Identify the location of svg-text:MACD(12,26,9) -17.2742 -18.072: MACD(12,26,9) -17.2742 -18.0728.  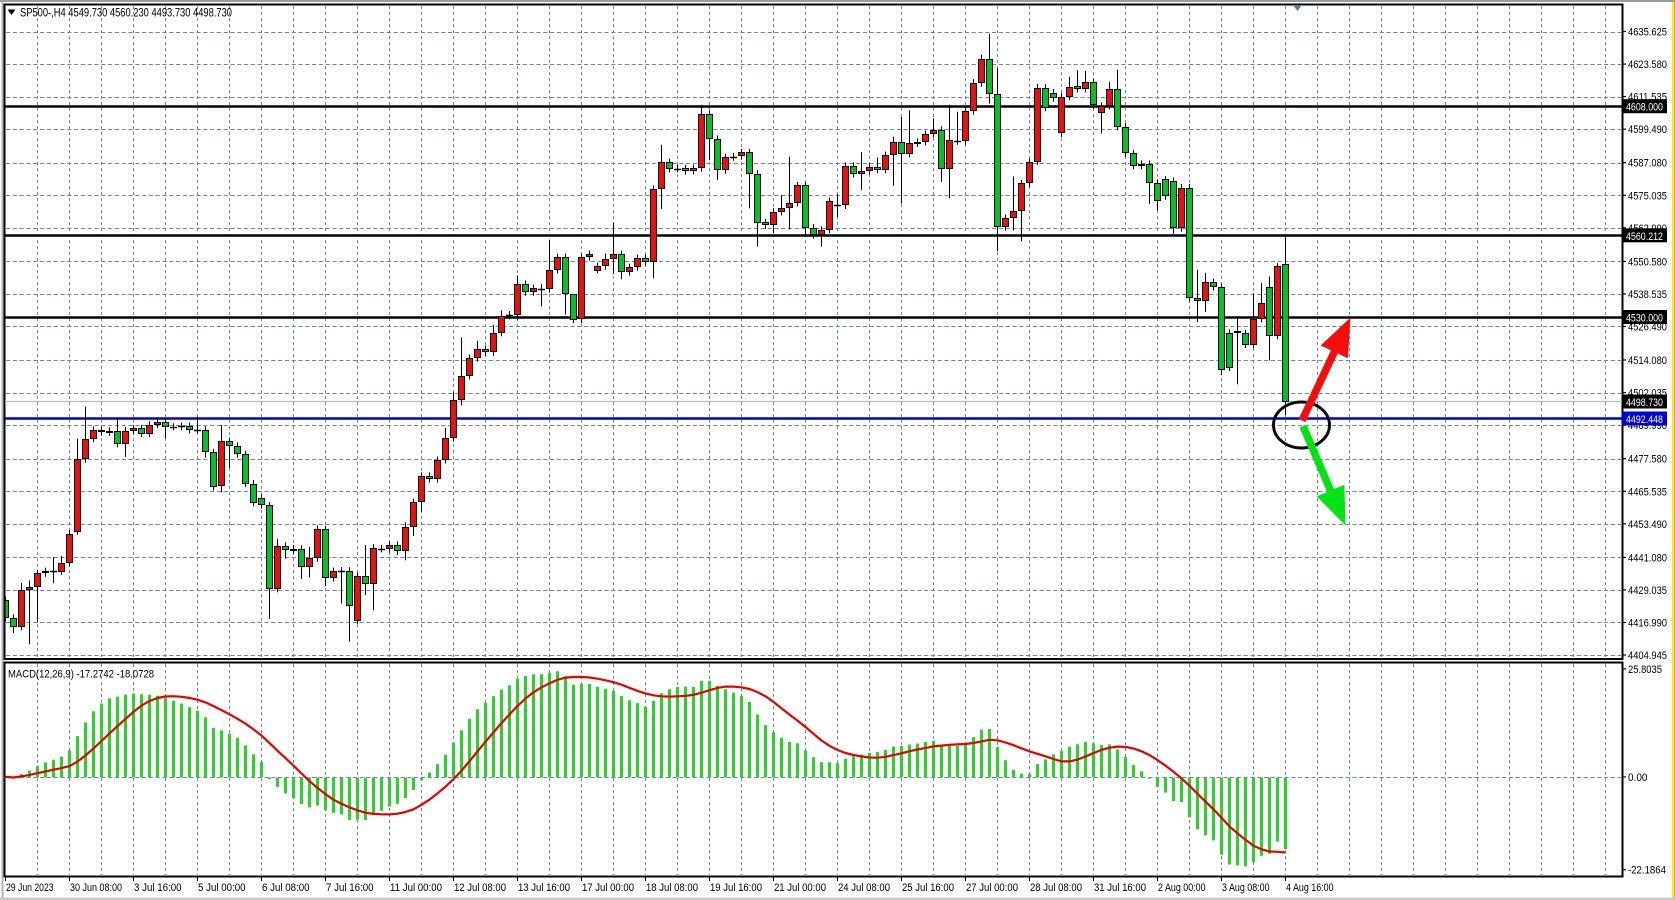
(81, 675).